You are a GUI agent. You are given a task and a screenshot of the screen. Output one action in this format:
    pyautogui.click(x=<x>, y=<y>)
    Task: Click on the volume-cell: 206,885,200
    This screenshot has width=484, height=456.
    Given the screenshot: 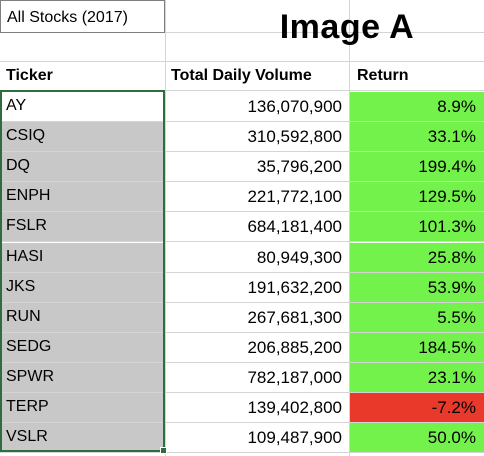 What is the action you would take?
    pyautogui.click(x=294, y=347)
    